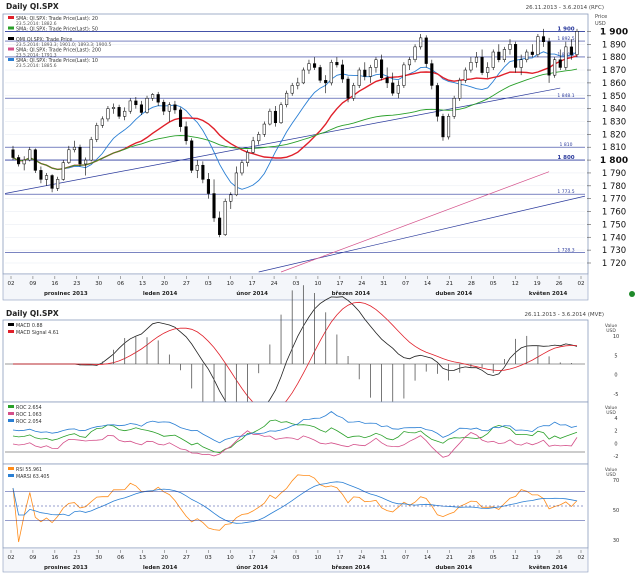 This screenshot has height=574, width=640. What do you see at coordinates (614, 174) in the screenshot?
I see `y-tick-label: 1 790` at bounding box center [614, 174].